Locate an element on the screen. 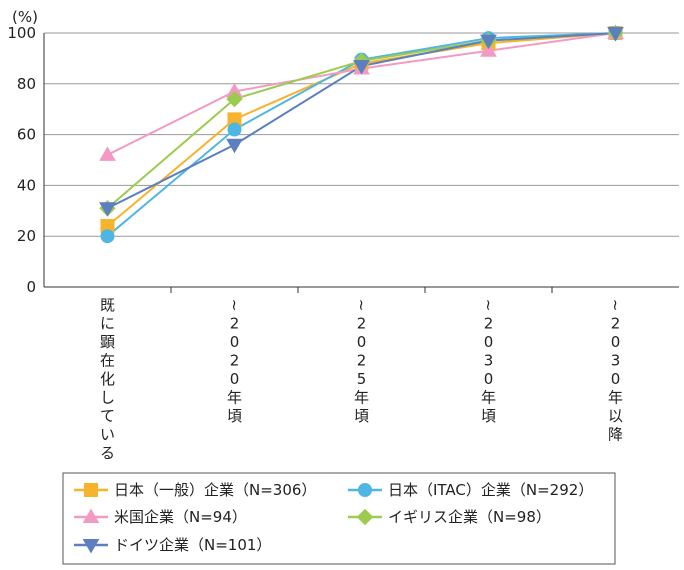 The height and width of the screenshot is (570, 684). svg-text: る is located at coordinates (107, 453).